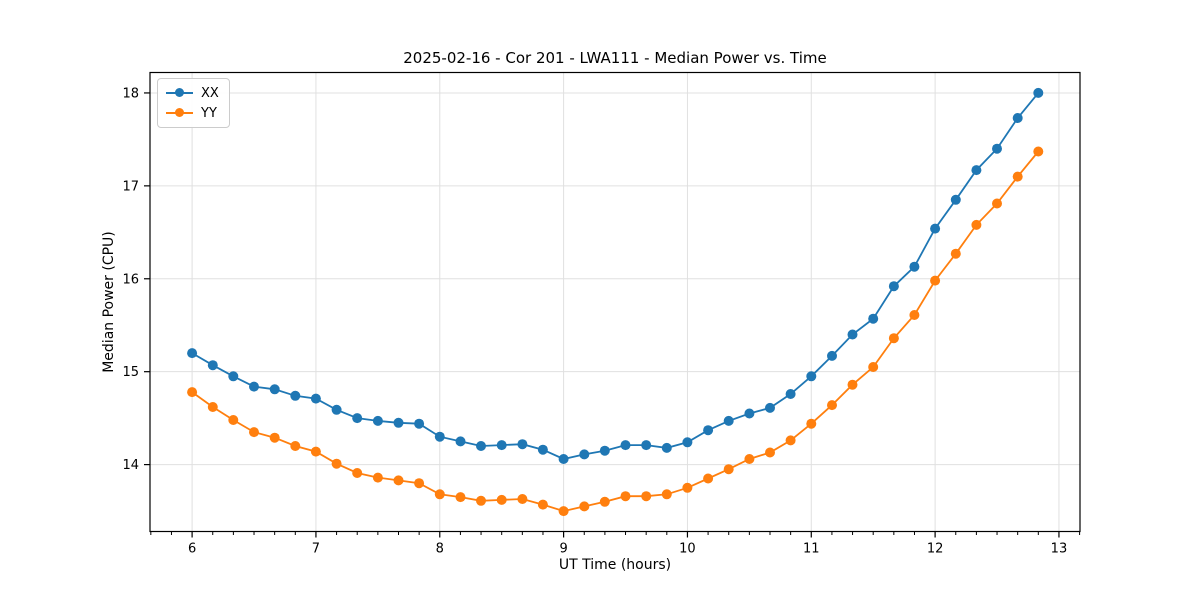  I want to click on svg-text: 6, so click(192, 549).